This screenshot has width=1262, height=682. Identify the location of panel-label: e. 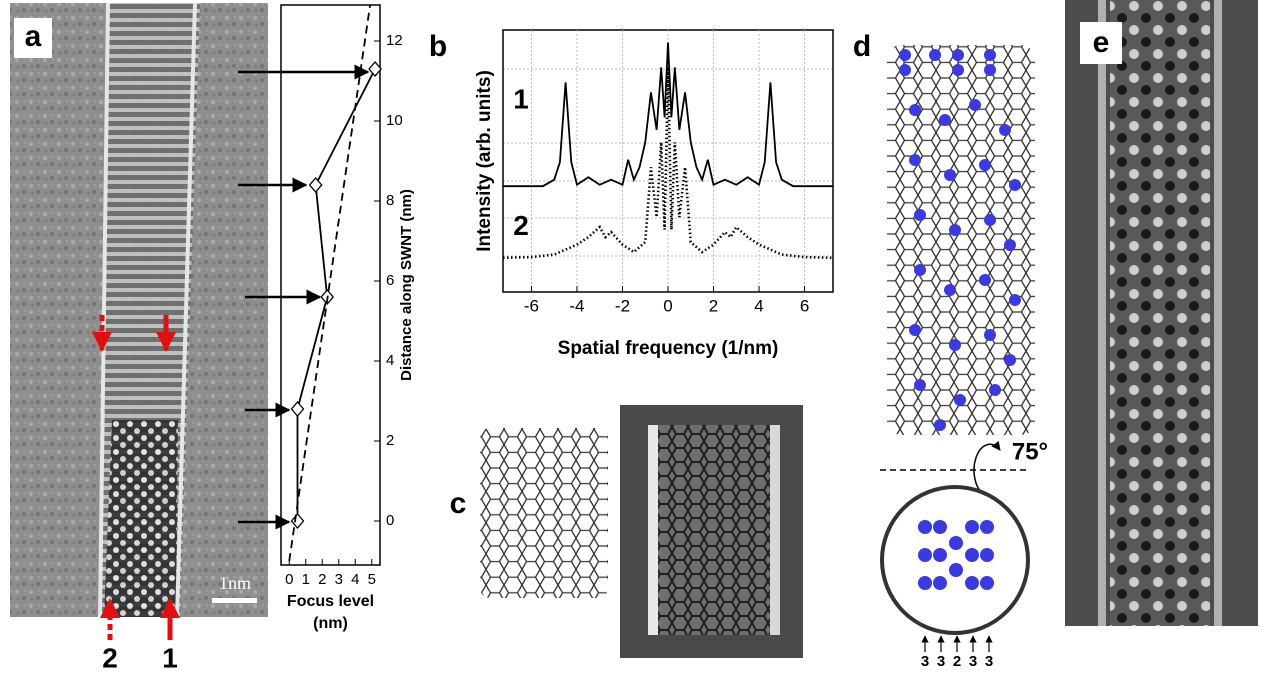
(1101, 42).